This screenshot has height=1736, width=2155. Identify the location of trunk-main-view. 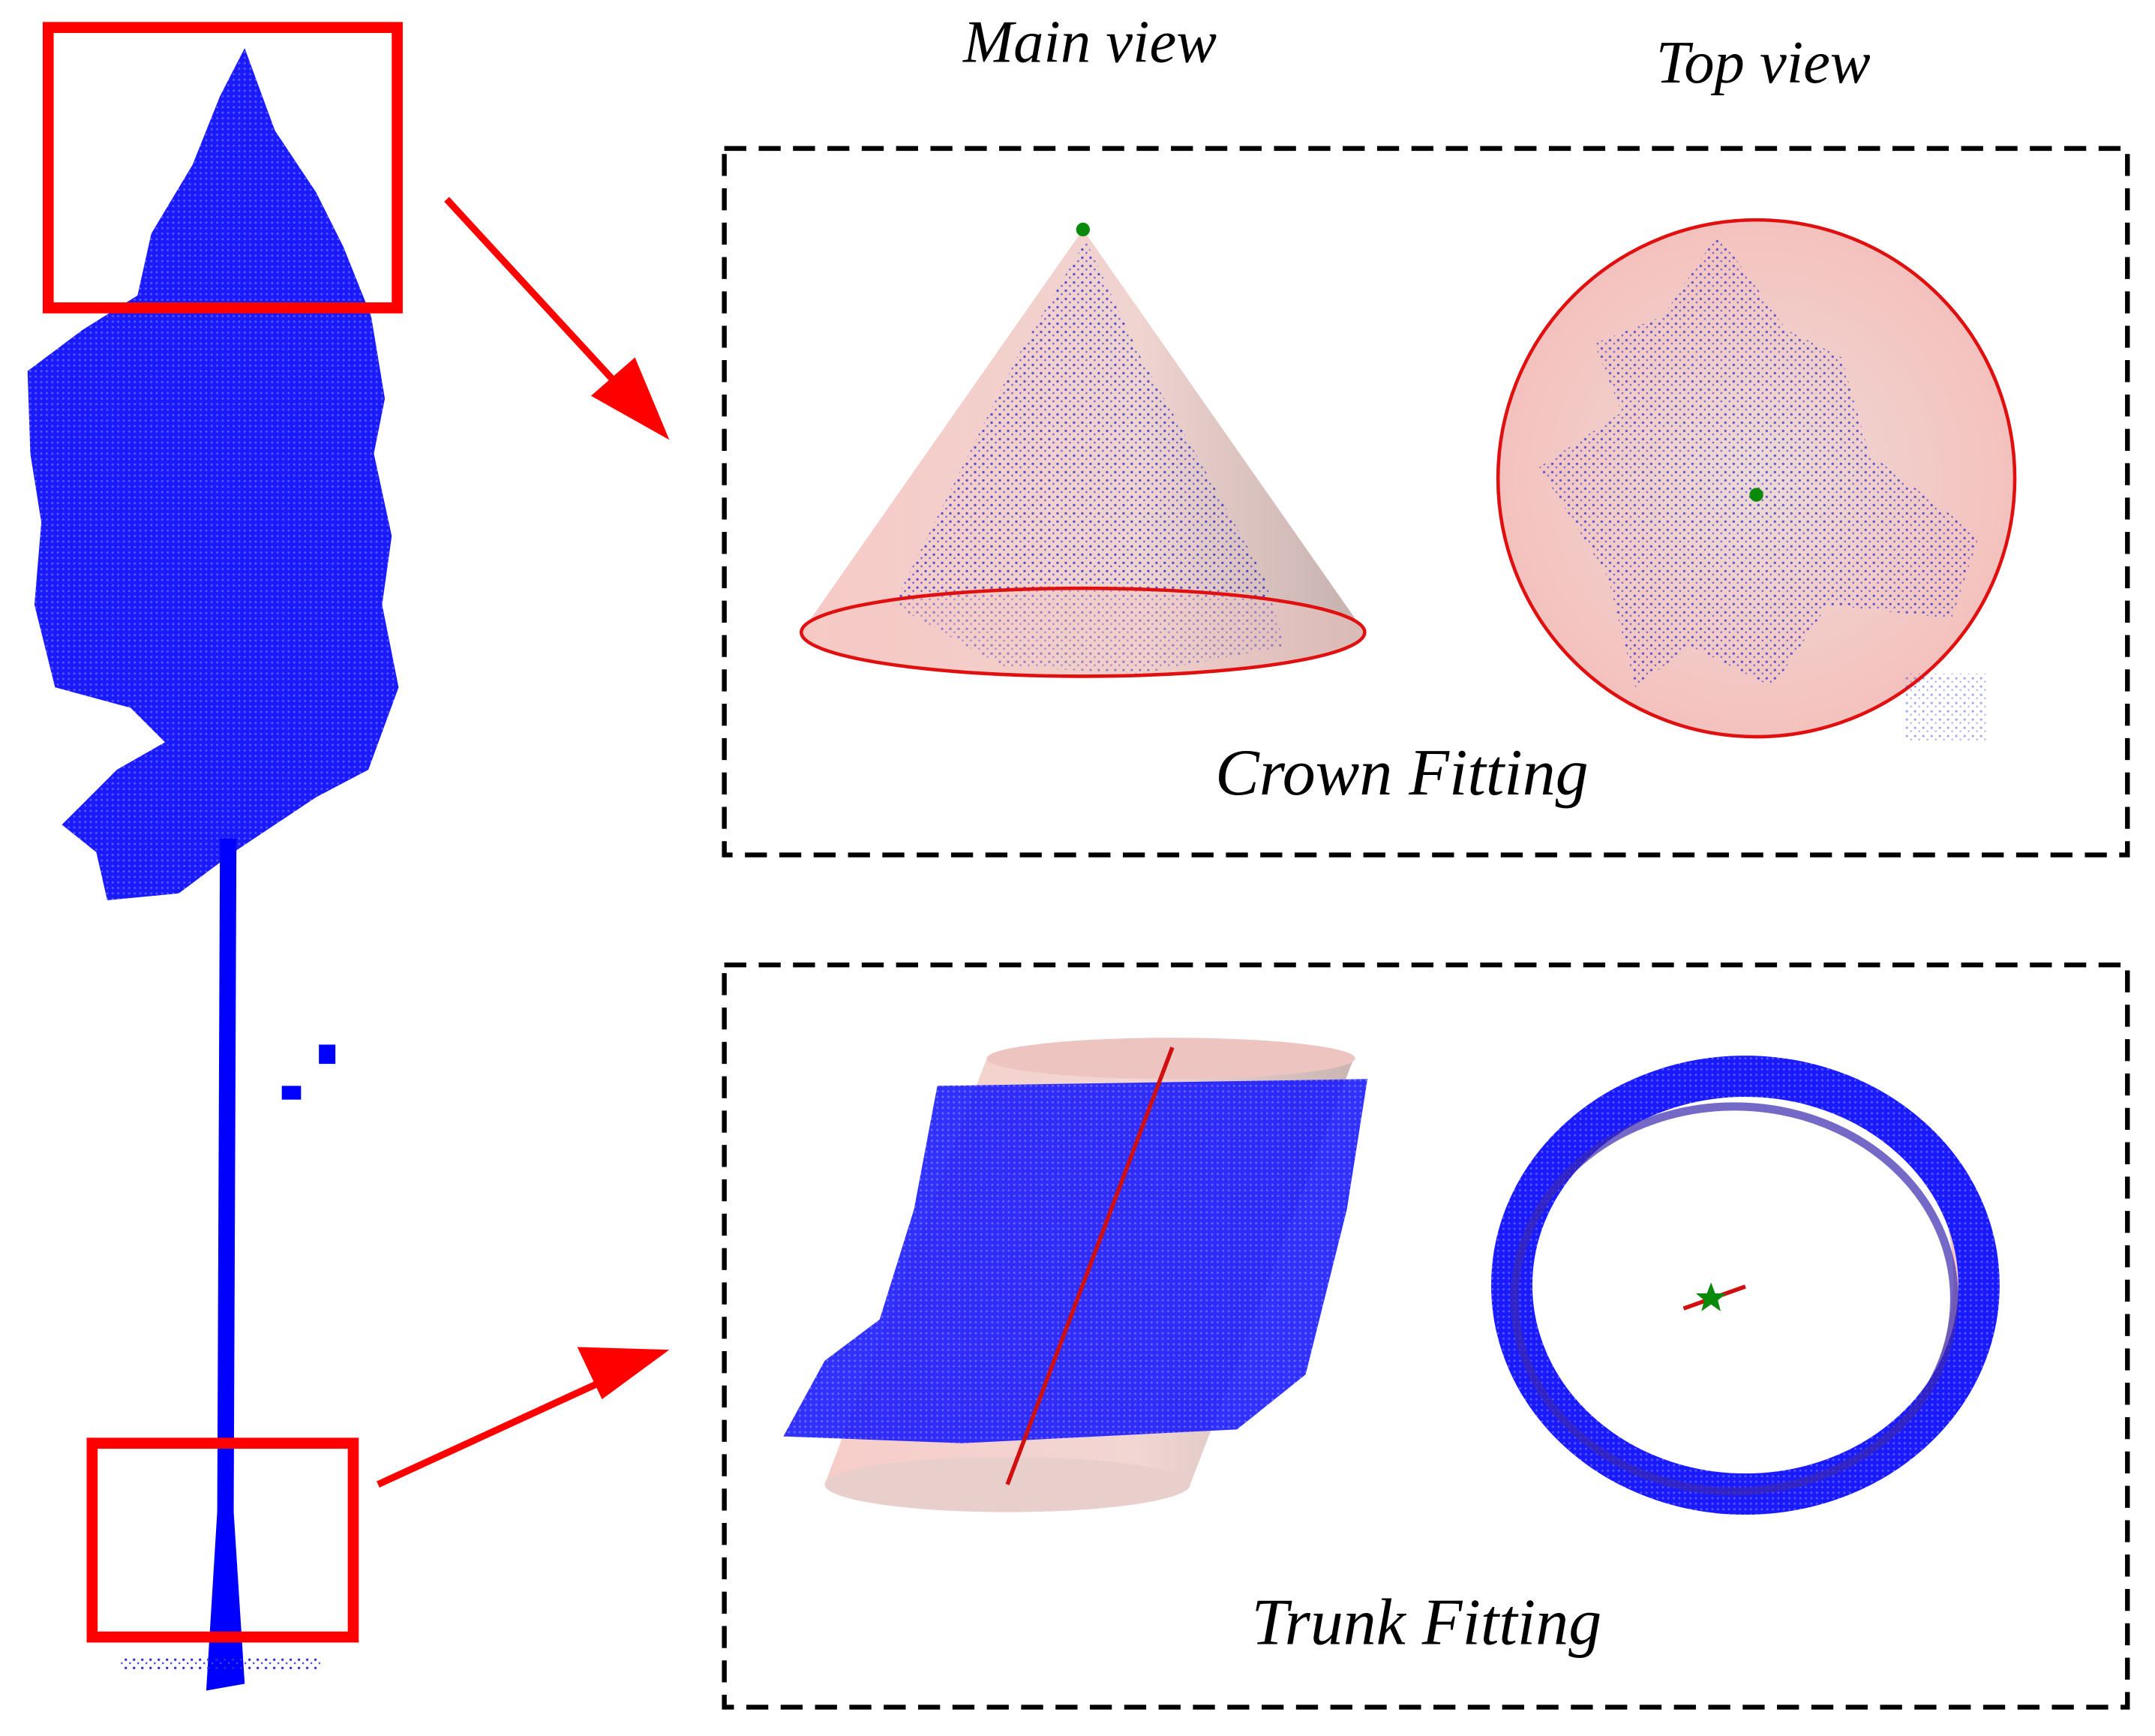
(1075, 1275).